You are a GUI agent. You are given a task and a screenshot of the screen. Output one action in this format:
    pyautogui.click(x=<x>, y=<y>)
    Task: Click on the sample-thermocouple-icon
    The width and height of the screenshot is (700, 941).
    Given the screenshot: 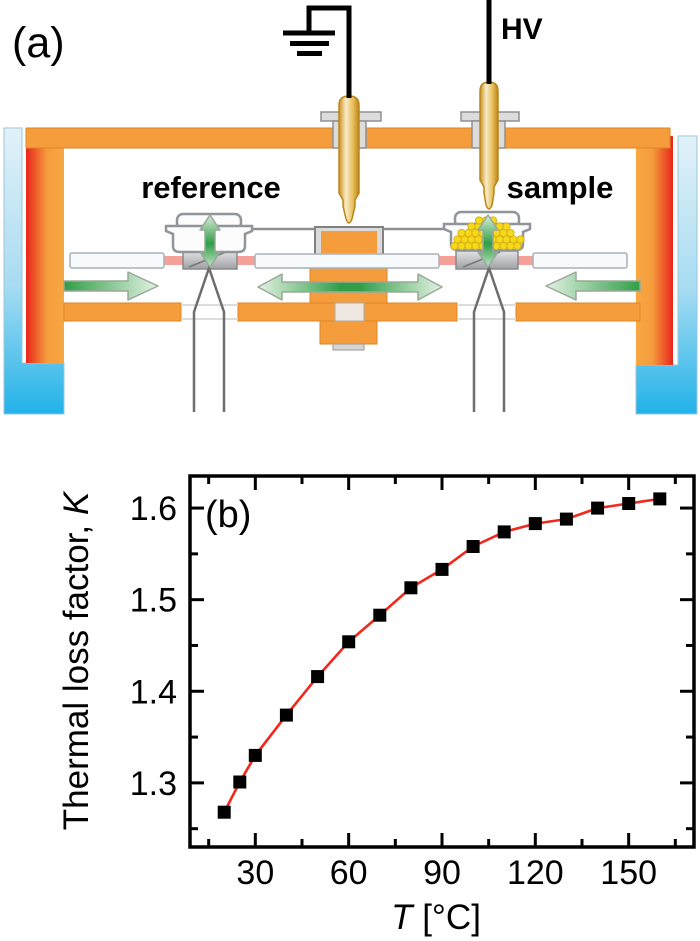 What is the action you would take?
    pyautogui.click(x=489, y=338)
    